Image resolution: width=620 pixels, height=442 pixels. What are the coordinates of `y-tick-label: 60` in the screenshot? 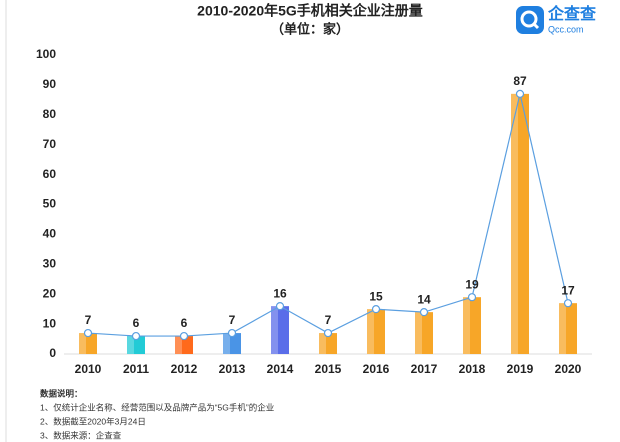 It's located at (50, 174).